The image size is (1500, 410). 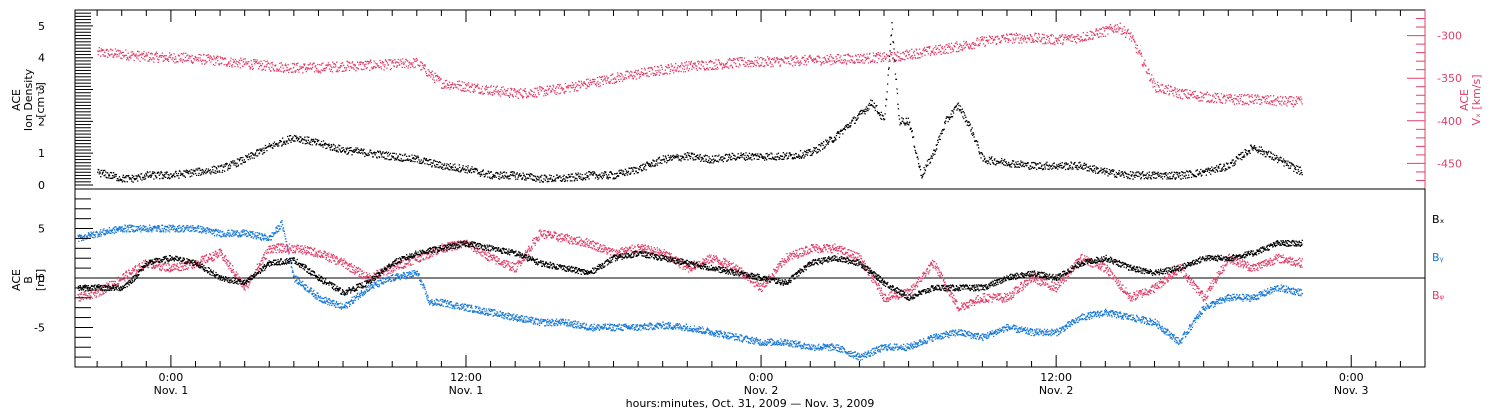 What do you see at coordinates (41, 26) in the screenshot?
I see `density-tick-label: 5` at bounding box center [41, 26].